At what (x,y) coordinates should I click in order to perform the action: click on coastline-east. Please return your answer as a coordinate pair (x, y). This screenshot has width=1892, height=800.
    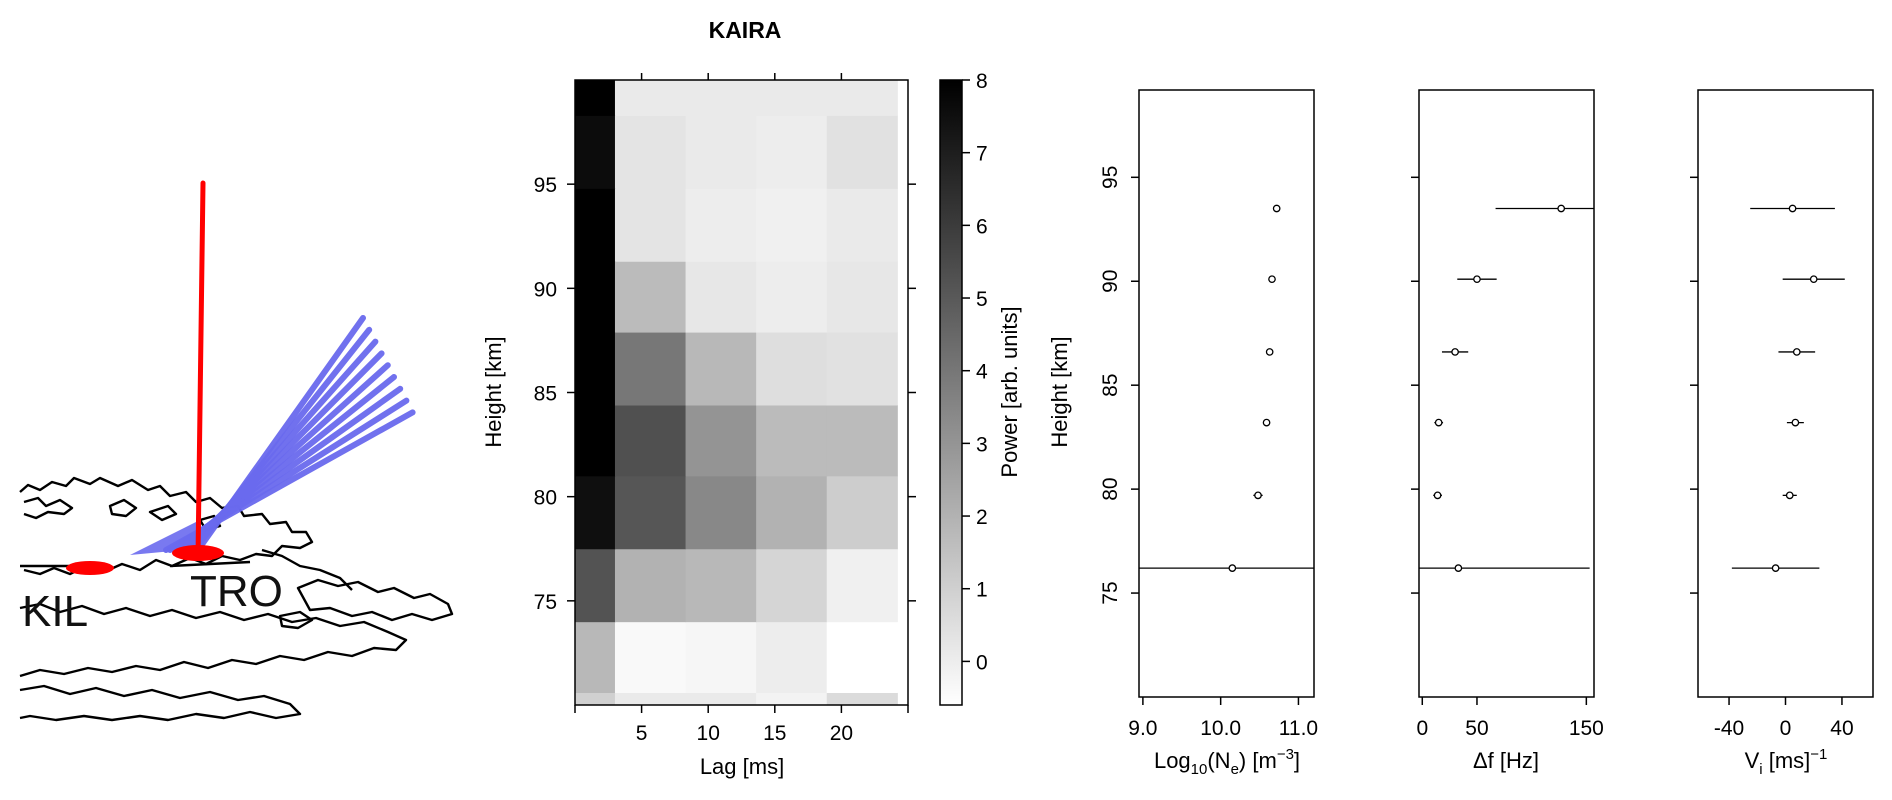
    Looking at the image, I should click on (307, 569).